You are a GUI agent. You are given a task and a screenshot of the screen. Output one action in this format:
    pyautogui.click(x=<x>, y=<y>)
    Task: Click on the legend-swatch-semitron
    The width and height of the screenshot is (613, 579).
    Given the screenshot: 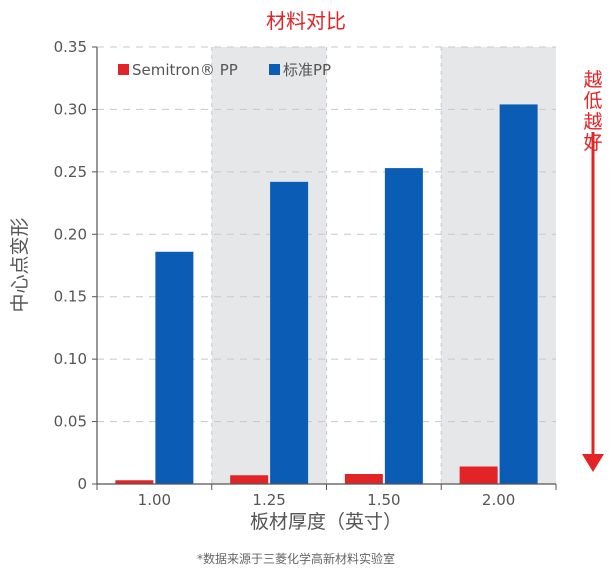 What is the action you would take?
    pyautogui.click(x=123, y=69)
    